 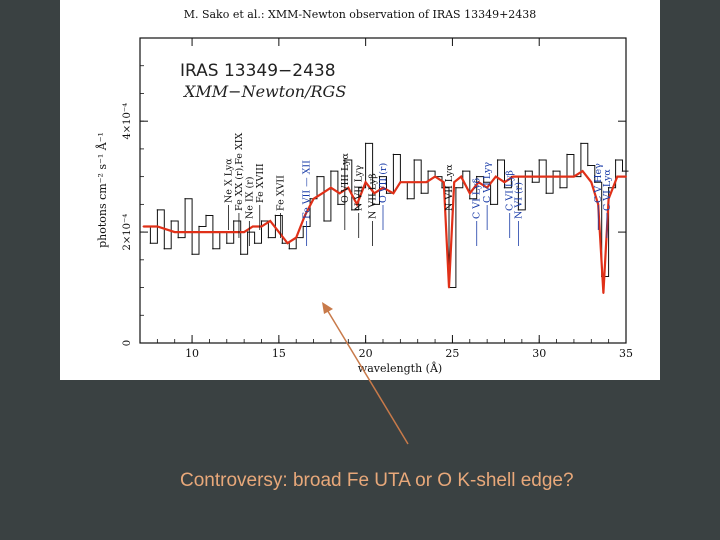 What do you see at coordinates (449, 187) in the screenshot?
I see `annotation-label: N VII Lyα` at bounding box center [449, 187].